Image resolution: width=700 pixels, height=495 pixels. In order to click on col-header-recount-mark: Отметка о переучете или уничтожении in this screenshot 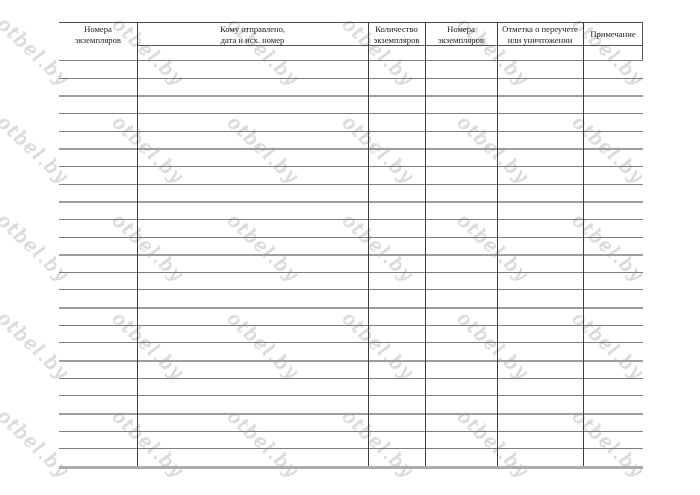, I will do `click(540, 34)`.